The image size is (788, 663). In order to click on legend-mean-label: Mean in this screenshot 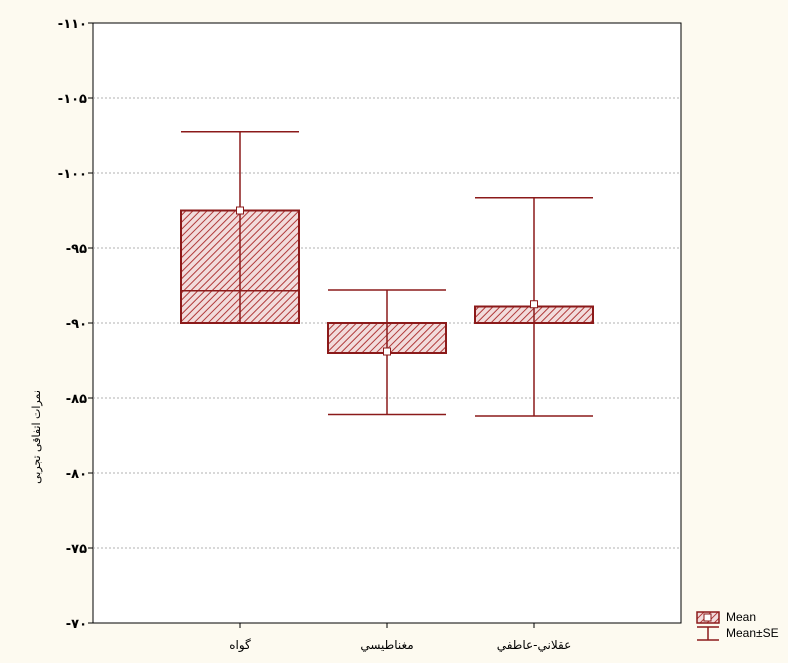, I will do `click(741, 617)`.